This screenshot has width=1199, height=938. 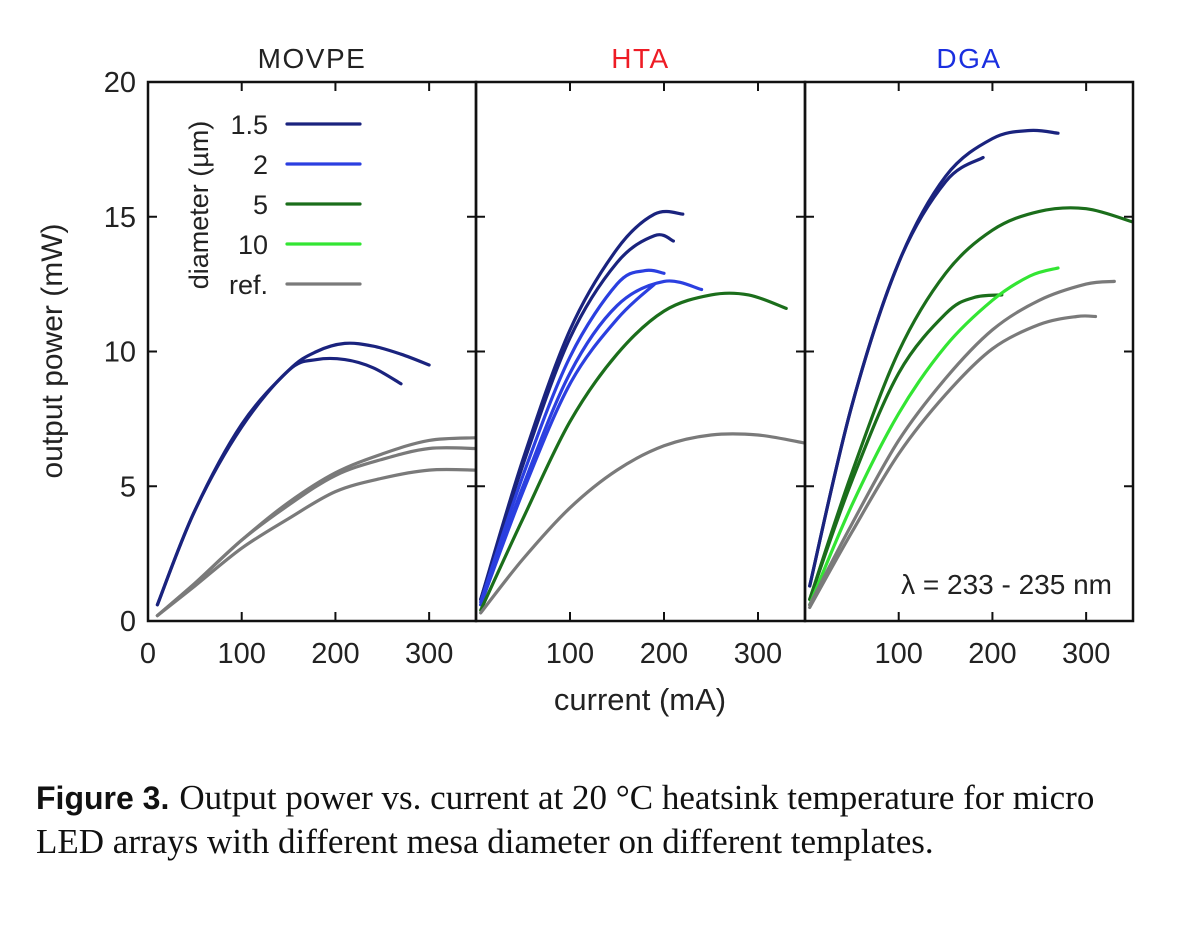 What do you see at coordinates (128, 487) in the screenshot?
I see `y-tick-label: 5` at bounding box center [128, 487].